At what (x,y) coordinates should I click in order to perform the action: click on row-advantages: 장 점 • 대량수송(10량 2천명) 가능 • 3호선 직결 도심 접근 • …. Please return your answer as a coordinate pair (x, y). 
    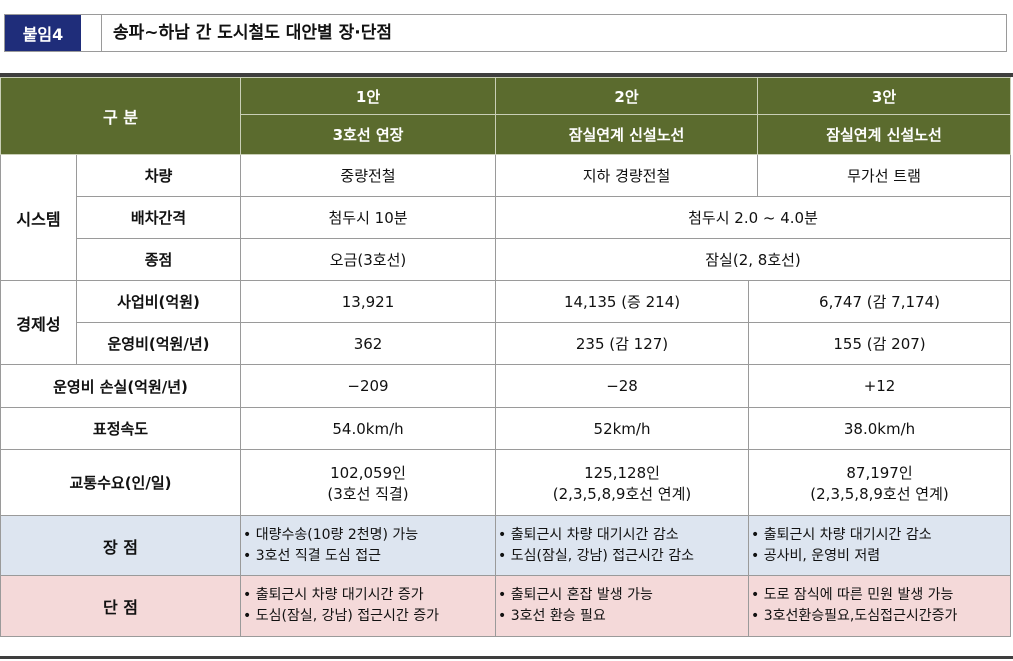
    Looking at the image, I should click on (506, 545).